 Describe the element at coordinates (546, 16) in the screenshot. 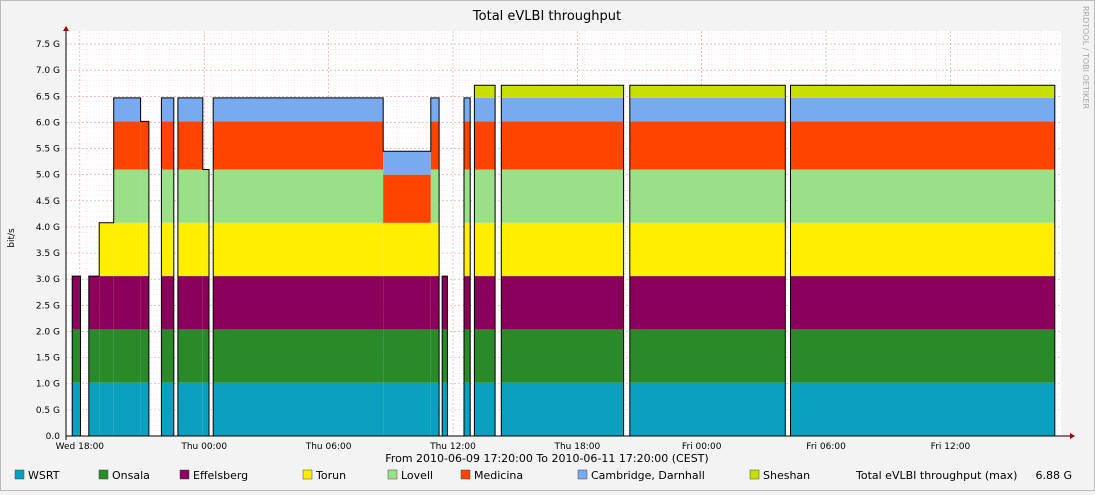

I see `chart-title: Total eVLBI throughput` at that location.